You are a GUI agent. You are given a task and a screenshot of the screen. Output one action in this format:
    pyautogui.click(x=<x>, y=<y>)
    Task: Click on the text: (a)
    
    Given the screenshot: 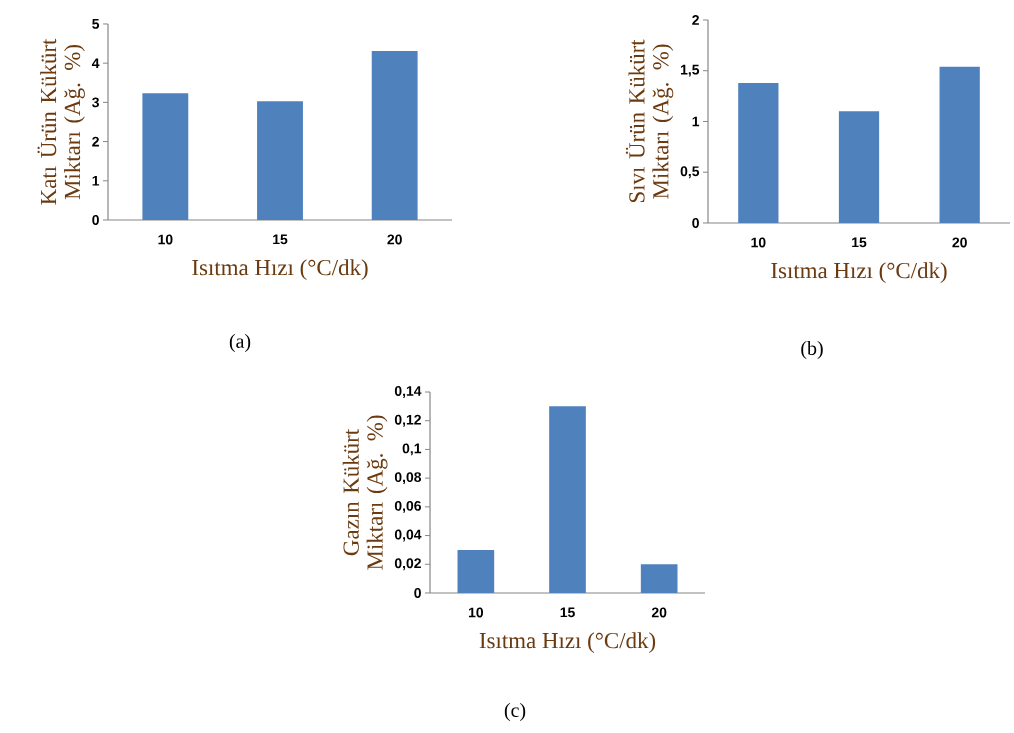 What is the action you would take?
    pyautogui.click(x=240, y=343)
    